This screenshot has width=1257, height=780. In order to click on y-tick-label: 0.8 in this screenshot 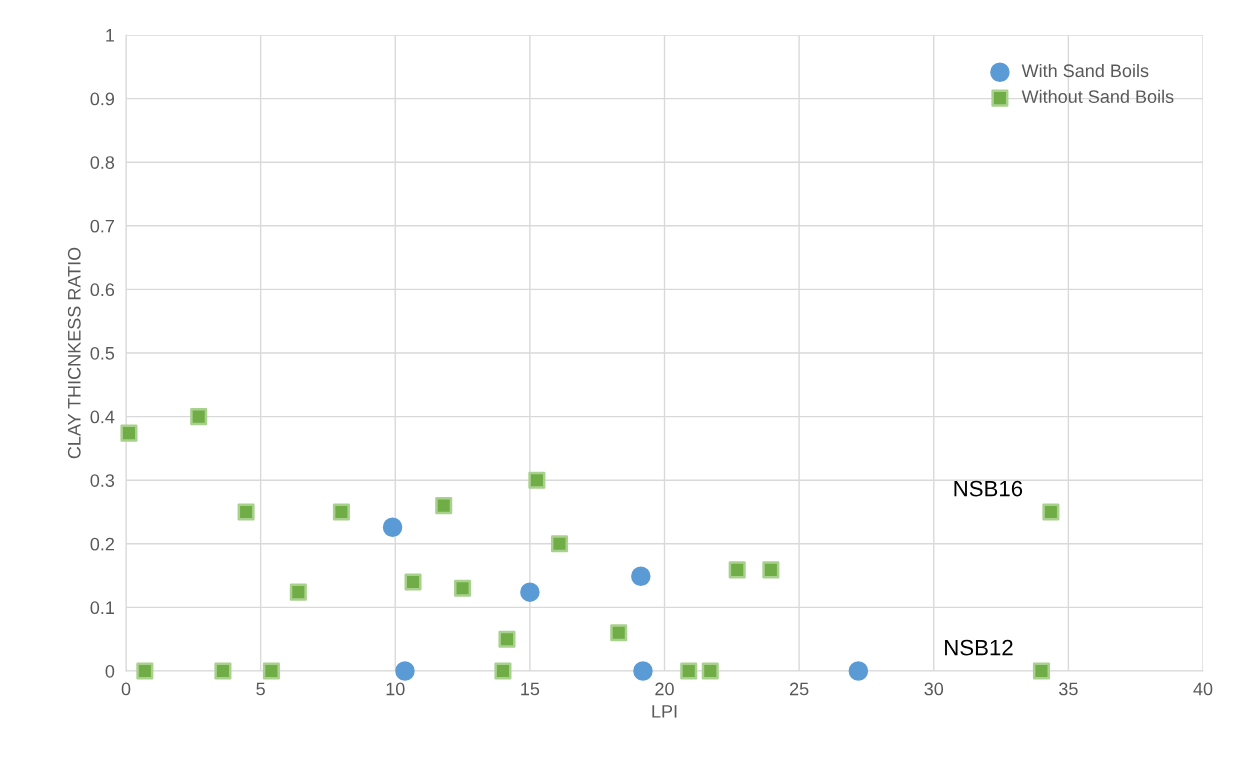, I will do `click(102, 162)`.